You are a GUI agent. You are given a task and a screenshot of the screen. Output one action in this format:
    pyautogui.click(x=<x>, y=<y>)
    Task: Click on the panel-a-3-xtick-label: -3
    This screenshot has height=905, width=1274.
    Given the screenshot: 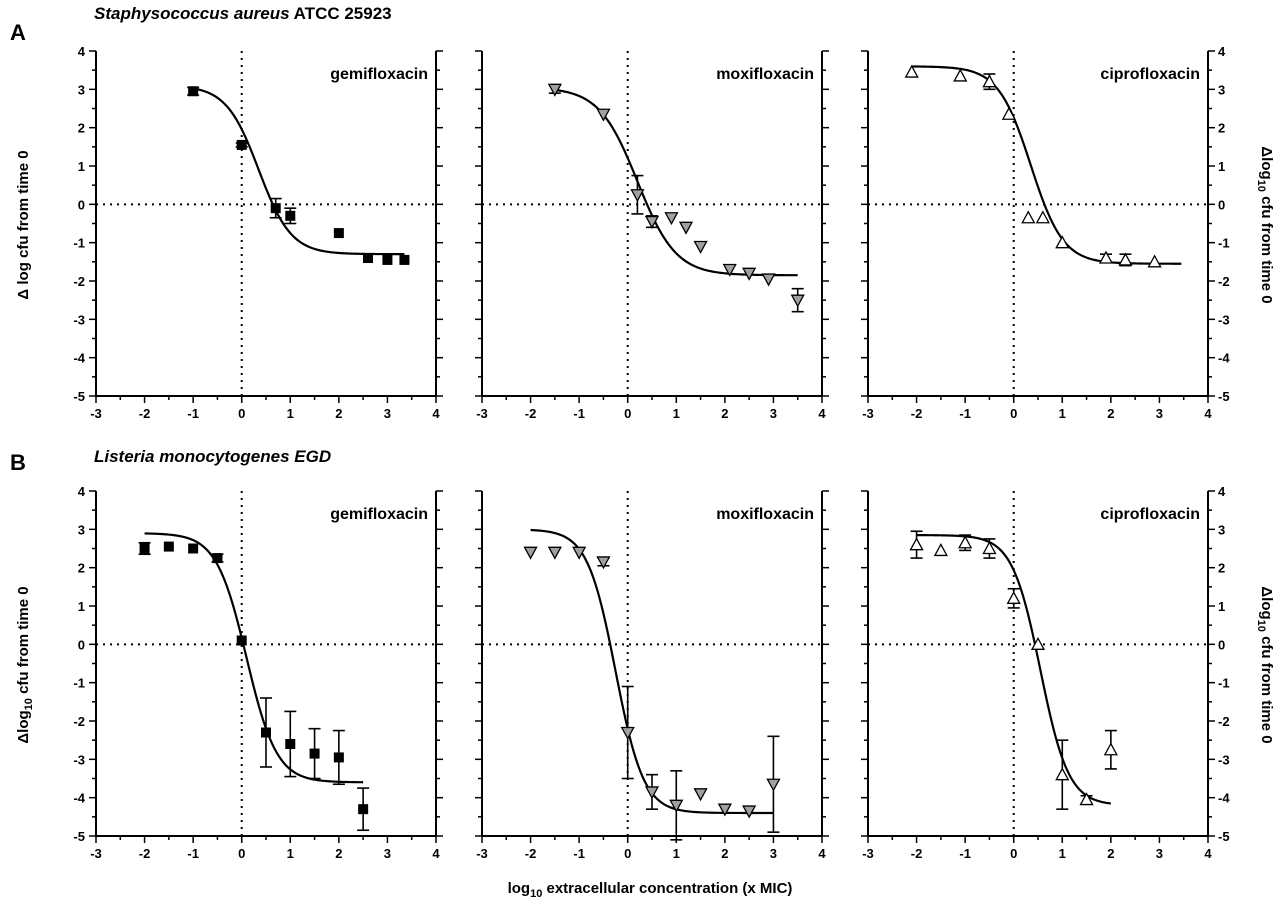 What is the action you would take?
    pyautogui.click(x=868, y=413)
    